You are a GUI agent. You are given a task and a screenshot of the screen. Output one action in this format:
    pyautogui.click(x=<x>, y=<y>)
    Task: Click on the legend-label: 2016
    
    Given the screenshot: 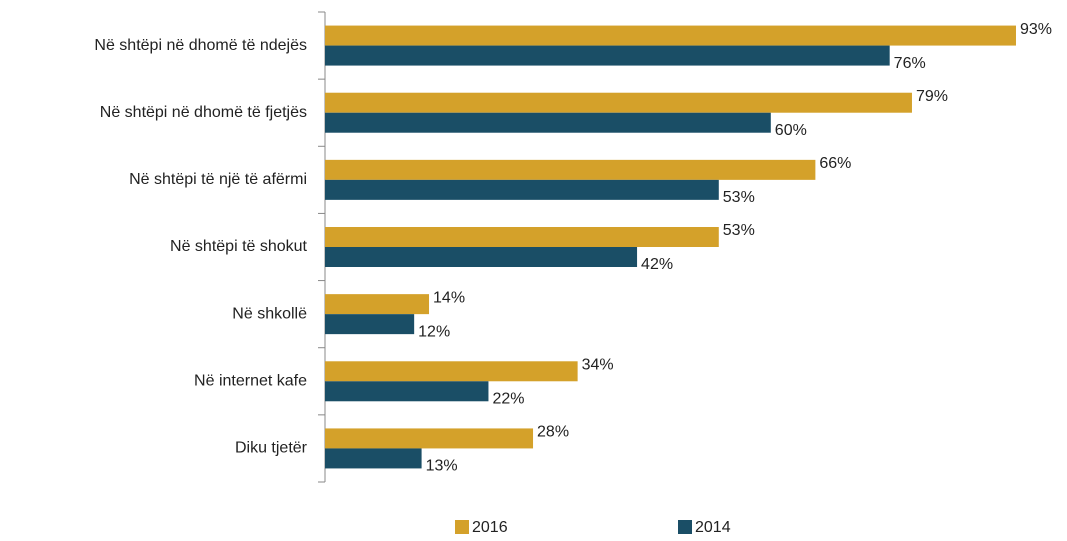 What is the action you would take?
    pyautogui.click(x=490, y=527)
    